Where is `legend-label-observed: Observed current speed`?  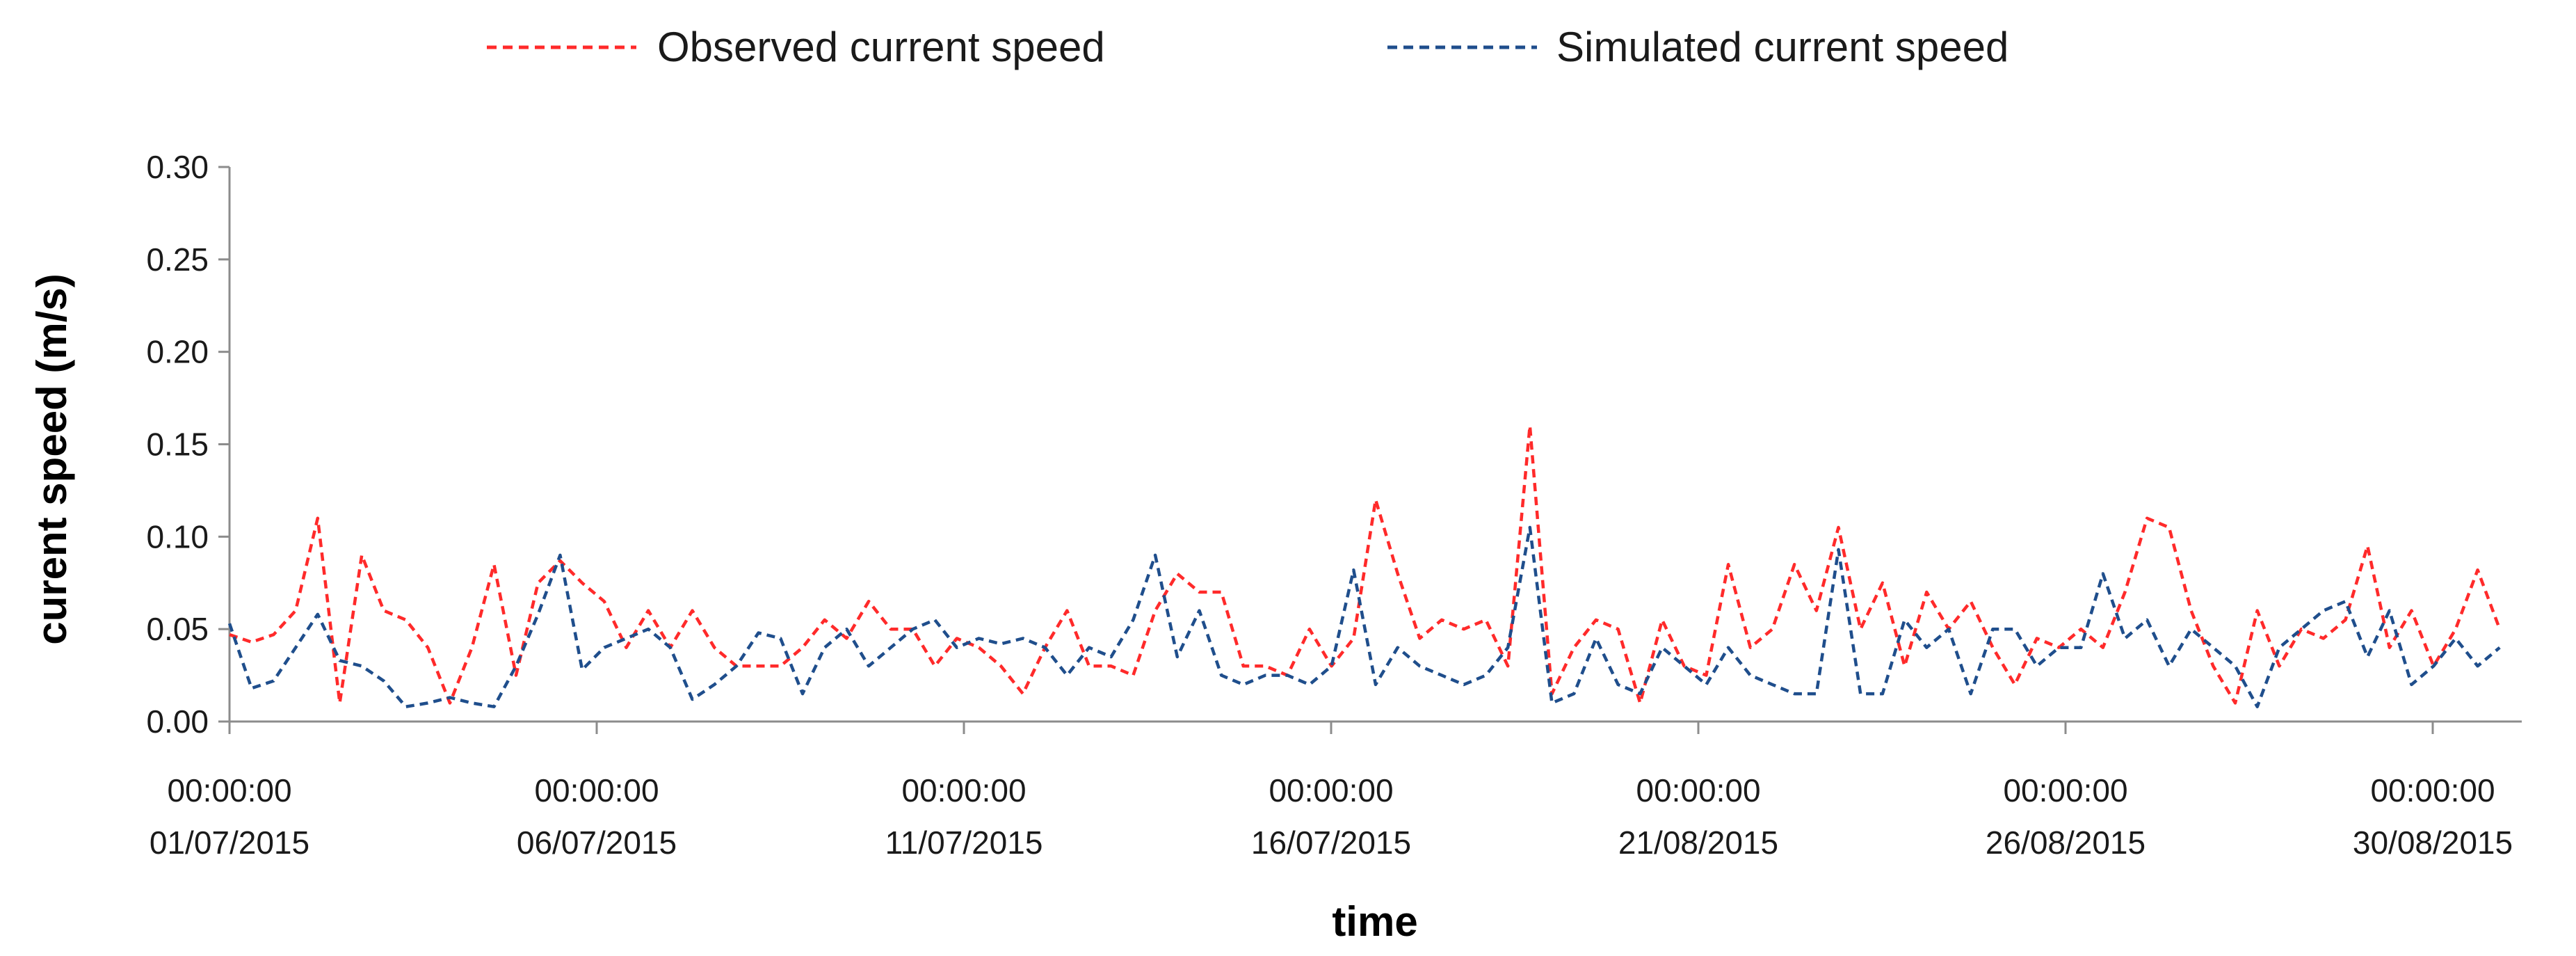 legend-label-observed: Observed current speed is located at coordinates (881, 47).